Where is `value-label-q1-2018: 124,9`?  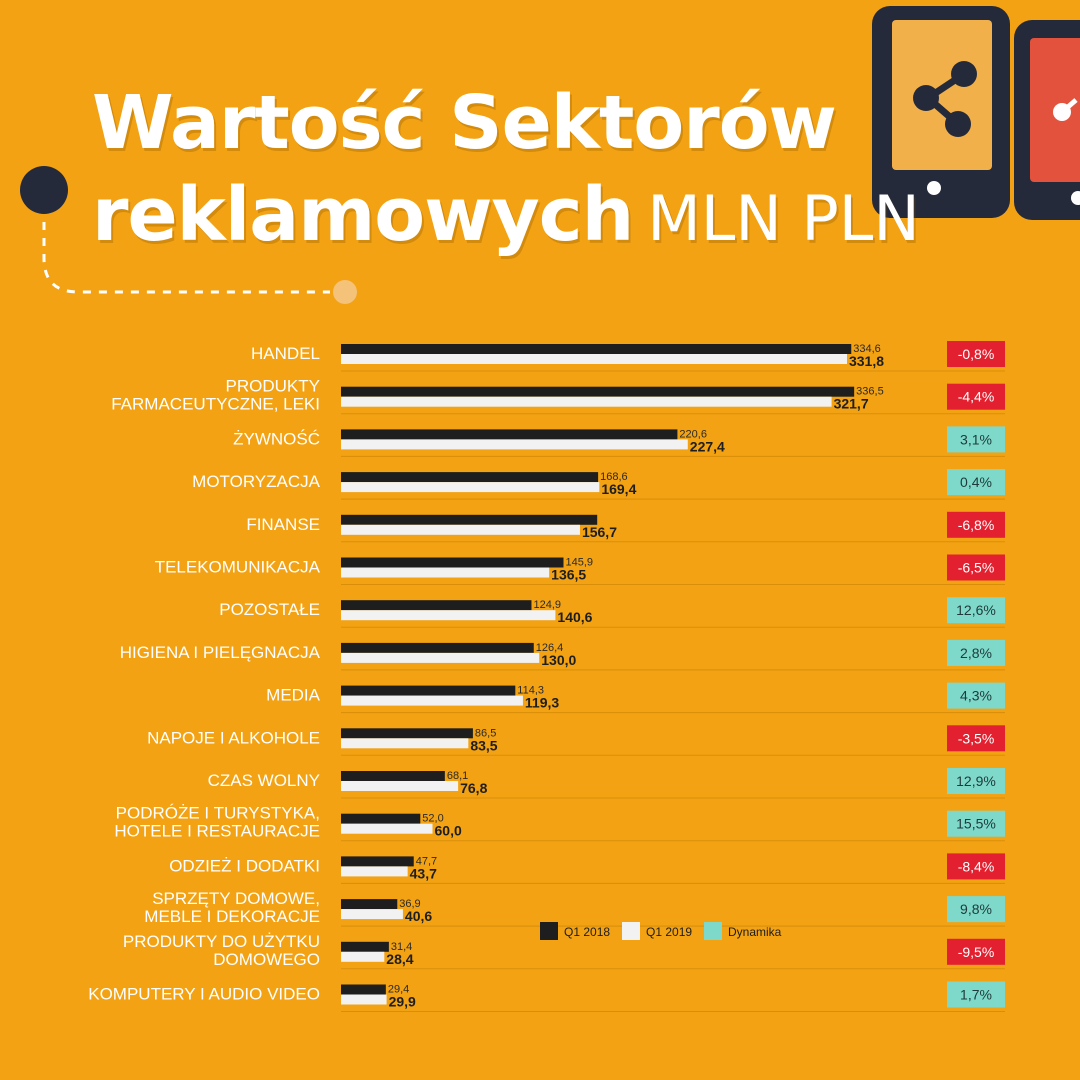
value-label-q1-2018: 124,9 is located at coordinates (547, 605).